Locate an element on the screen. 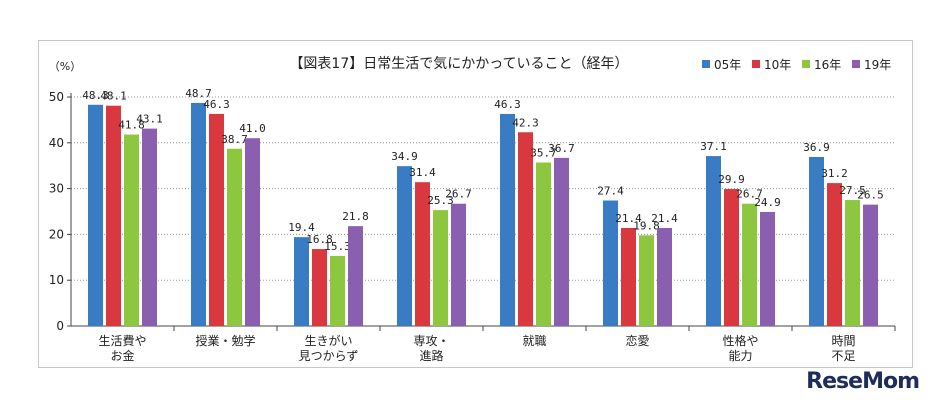 The width and height of the screenshot is (937, 400). chart-title: 【図表17】日常生活で気にかかっていること（経年） is located at coordinates (458, 64).